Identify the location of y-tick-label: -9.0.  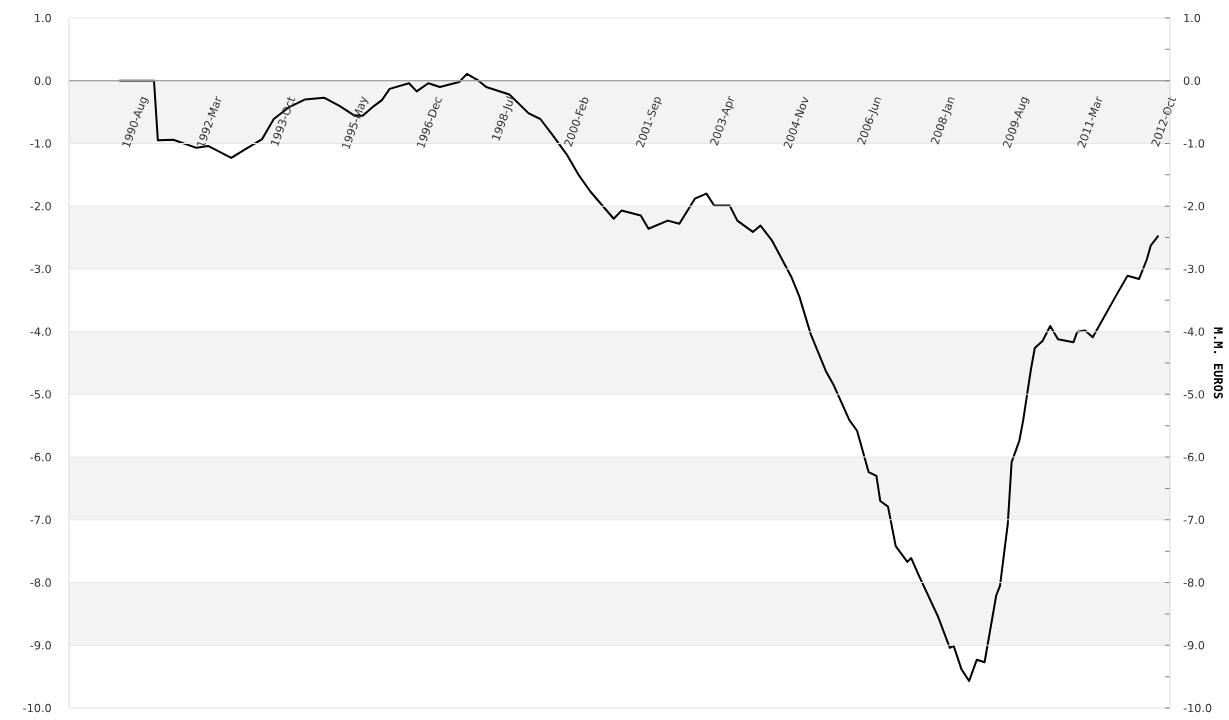
(40, 645).